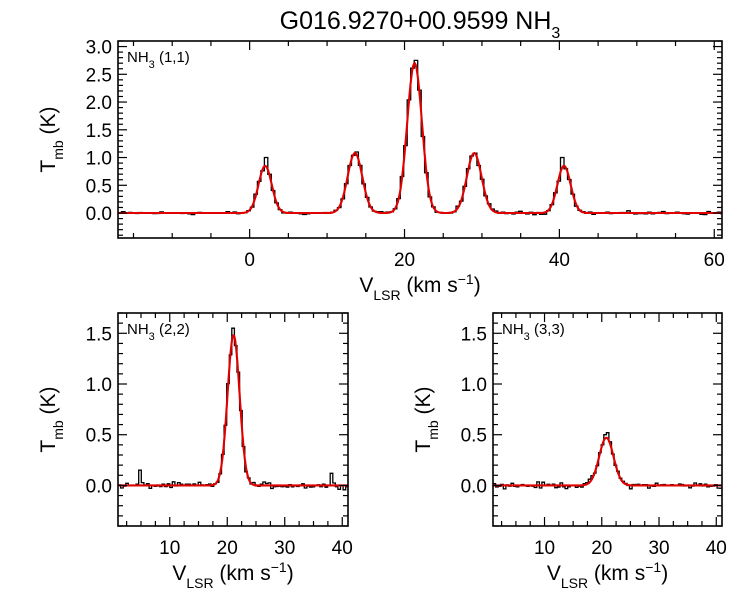 The width and height of the screenshot is (750, 600). Describe the element at coordinates (158, 60) in the screenshot. I see `panel-label: NH3 (1,1)` at that location.